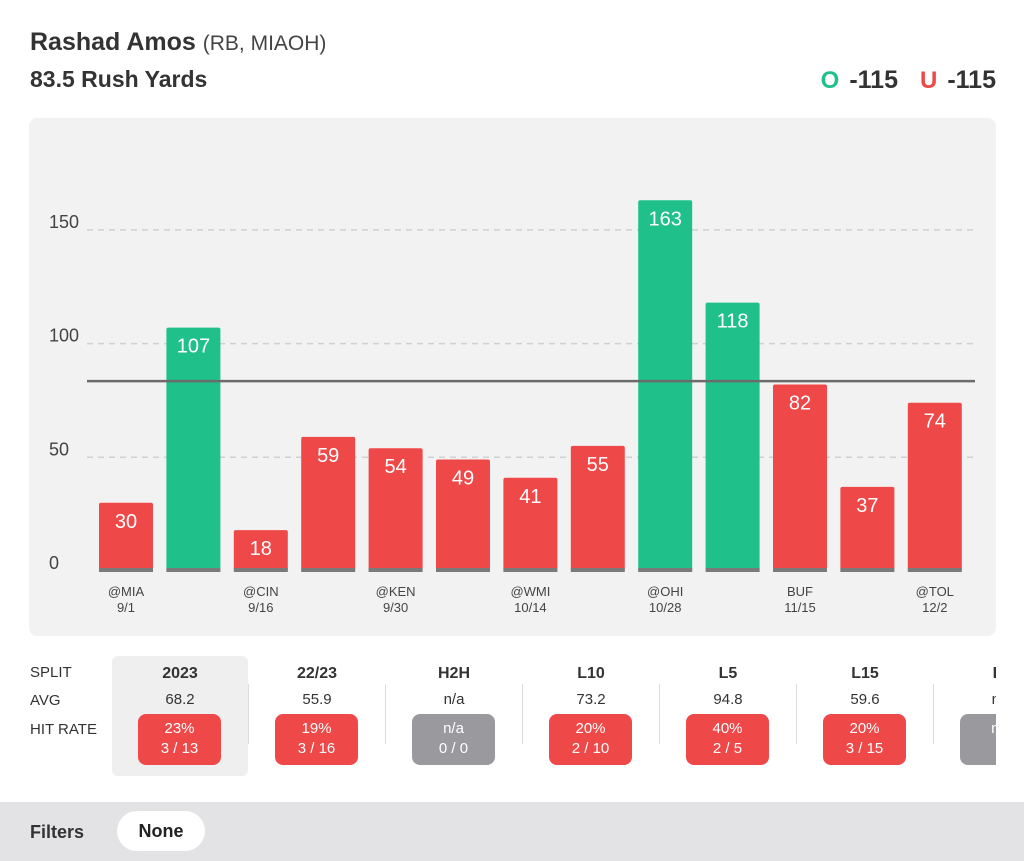 The width and height of the screenshot is (1024, 861). I want to click on x-tick-date: 9/16, so click(260, 607).